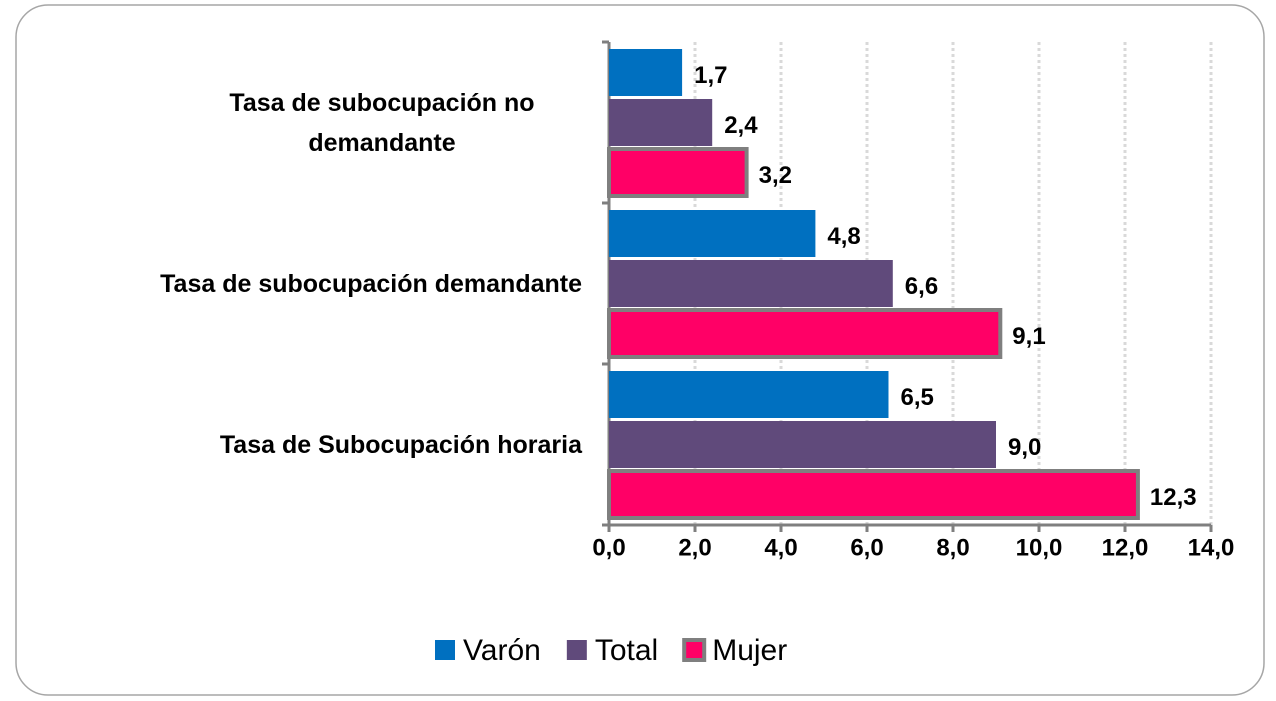  Describe the element at coordinates (780, 547) in the screenshot. I see `x-tick-label: 4,0` at that location.